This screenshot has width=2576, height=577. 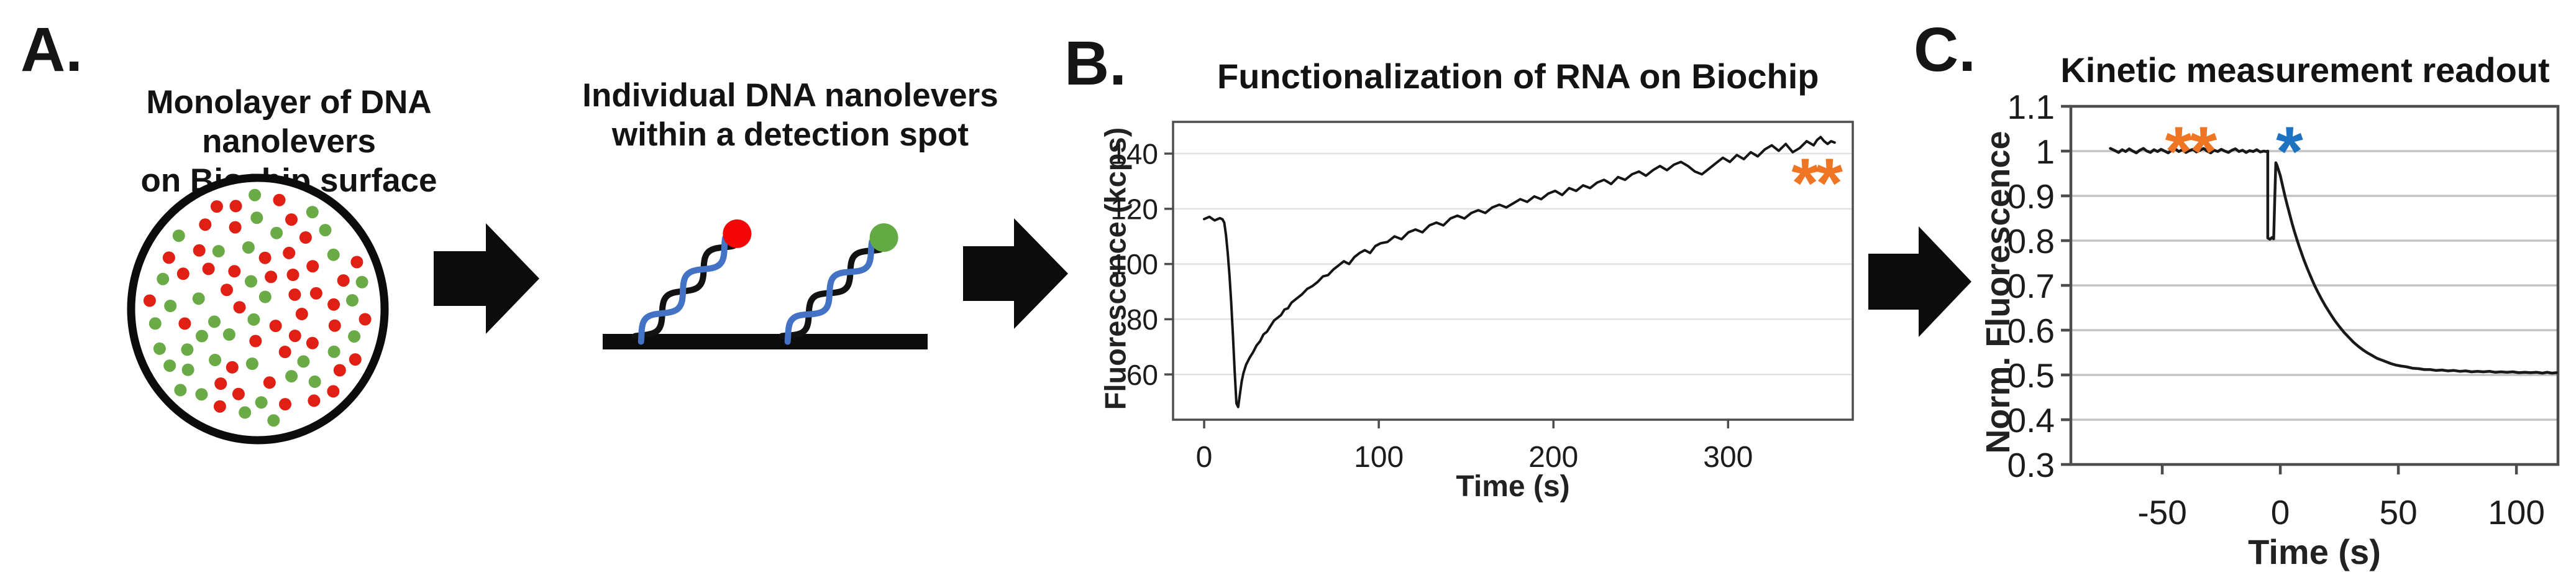 What do you see at coordinates (1728, 457) in the screenshot?
I see `x-tick-label: 300` at bounding box center [1728, 457].